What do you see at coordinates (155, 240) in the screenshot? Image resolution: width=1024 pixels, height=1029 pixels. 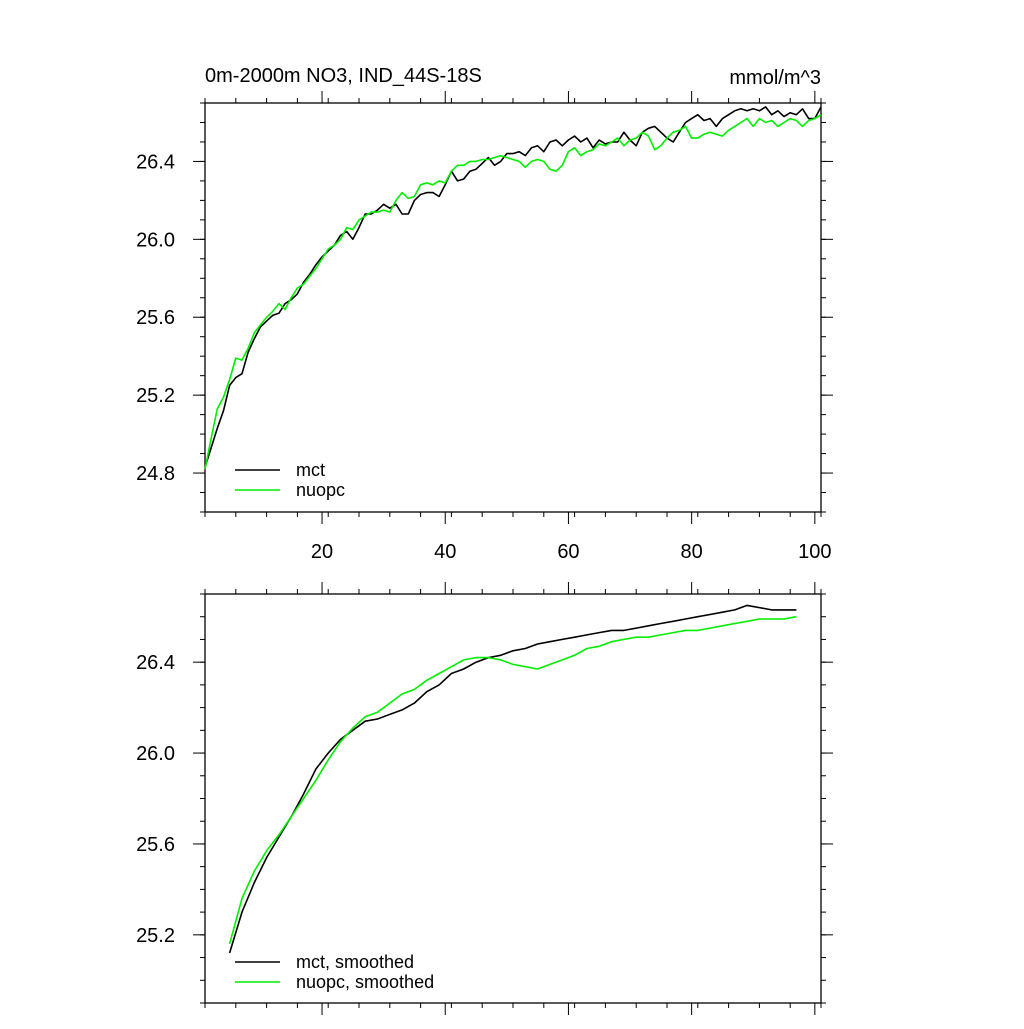 I see `panel-1-y-tick-label: 26.0` at bounding box center [155, 240].